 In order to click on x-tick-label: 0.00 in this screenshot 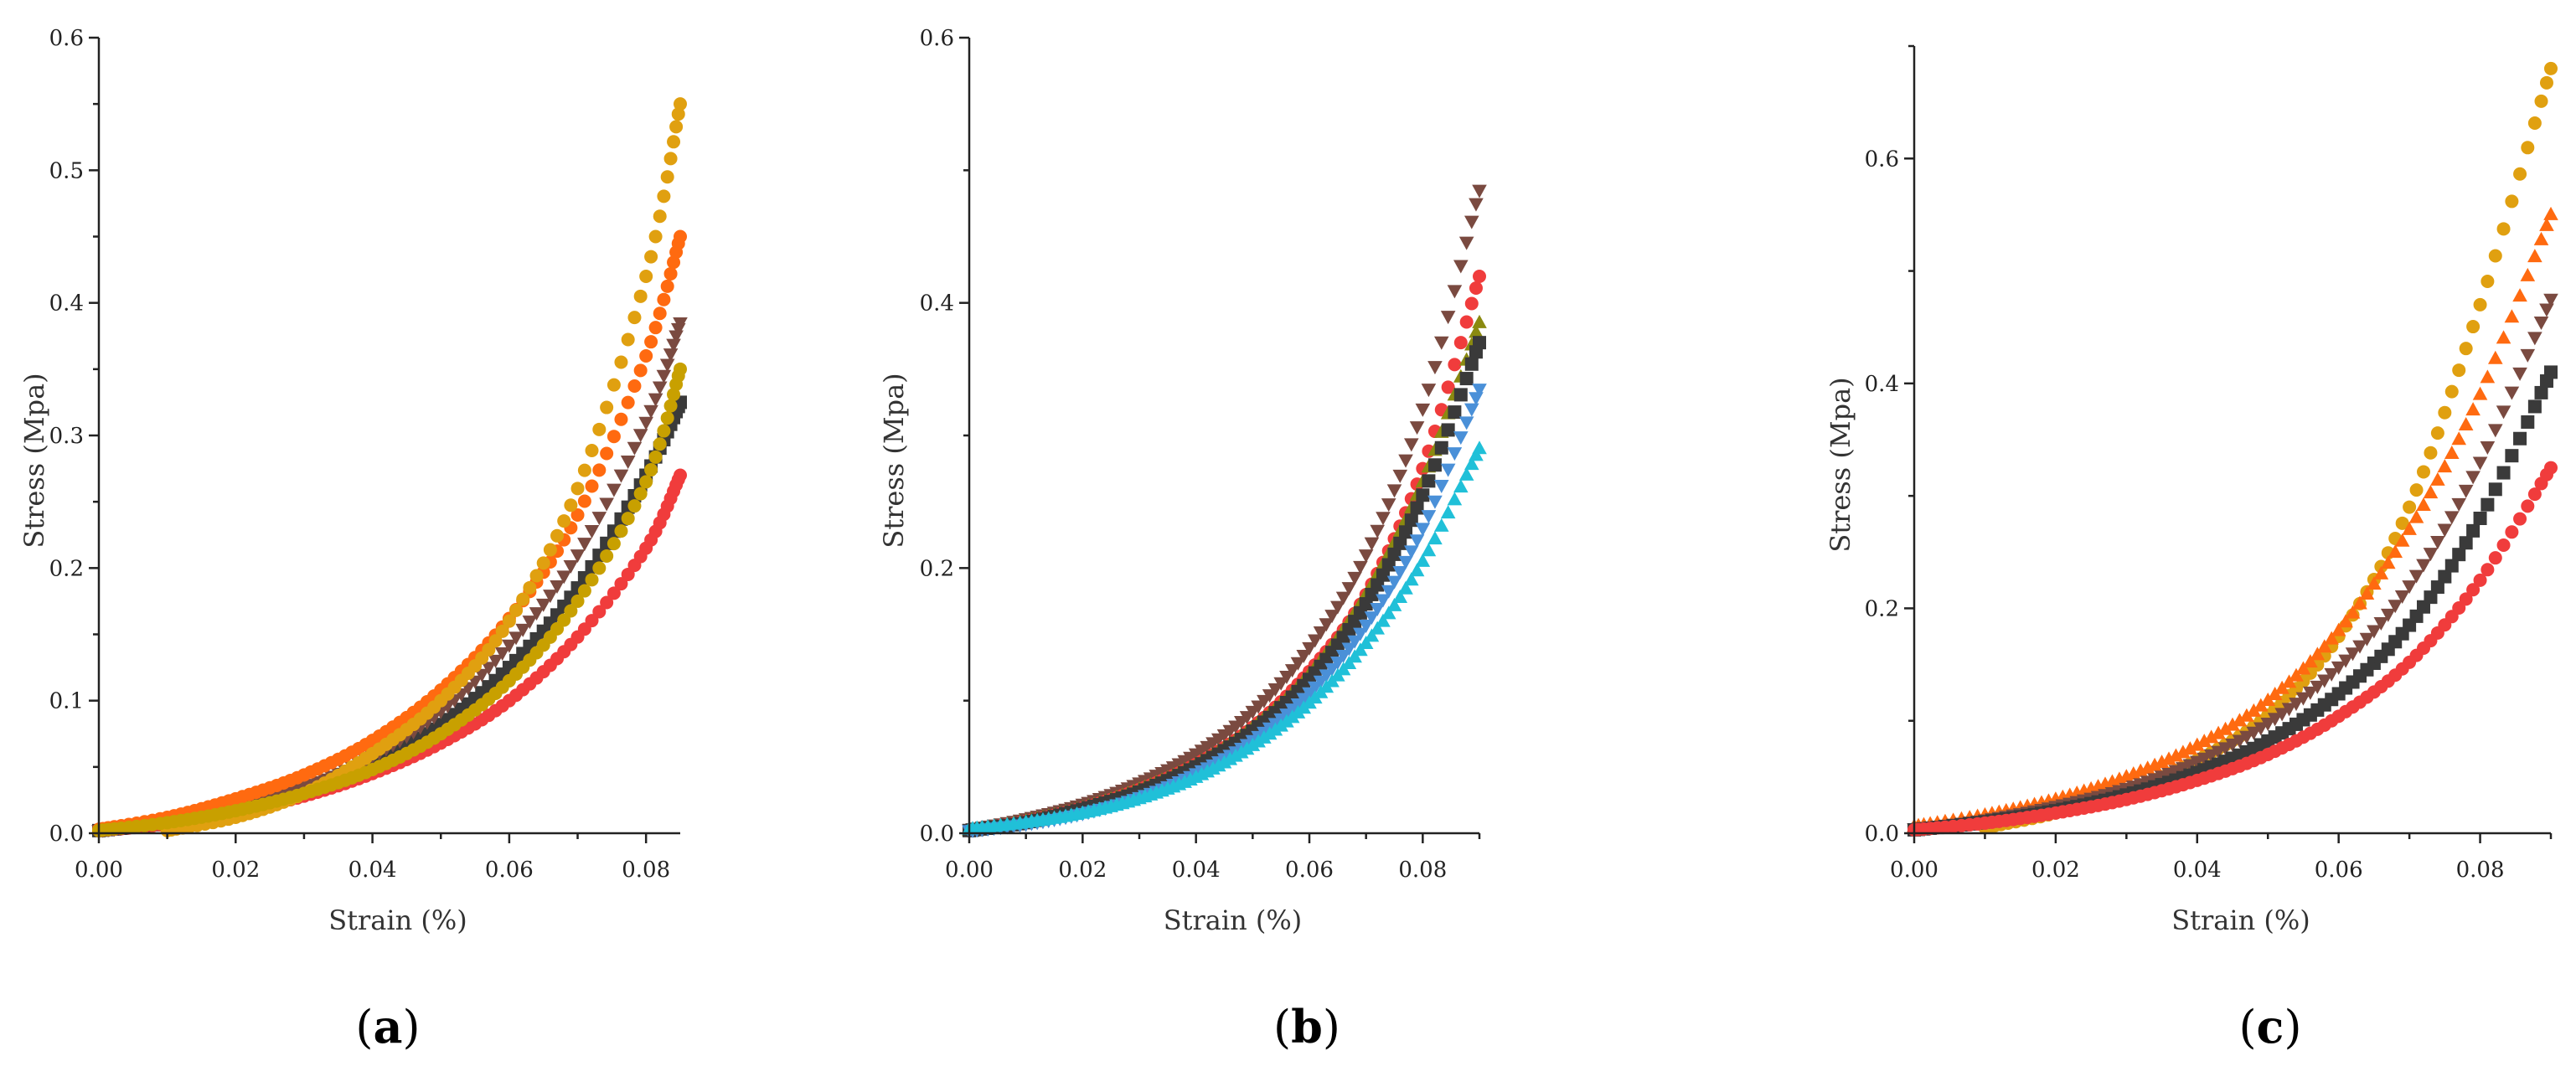, I will do `click(99, 871)`.